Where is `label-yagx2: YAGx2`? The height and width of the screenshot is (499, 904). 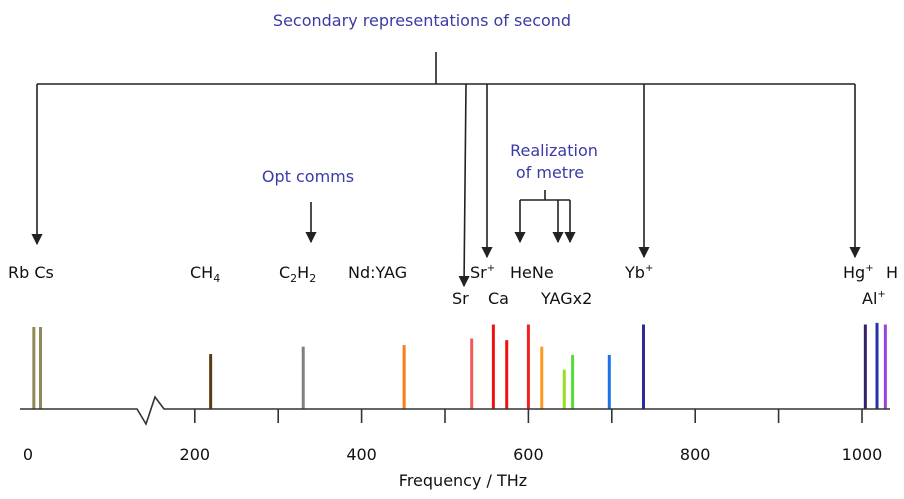
label-yagx2: YAGx2 is located at coordinates (566, 298).